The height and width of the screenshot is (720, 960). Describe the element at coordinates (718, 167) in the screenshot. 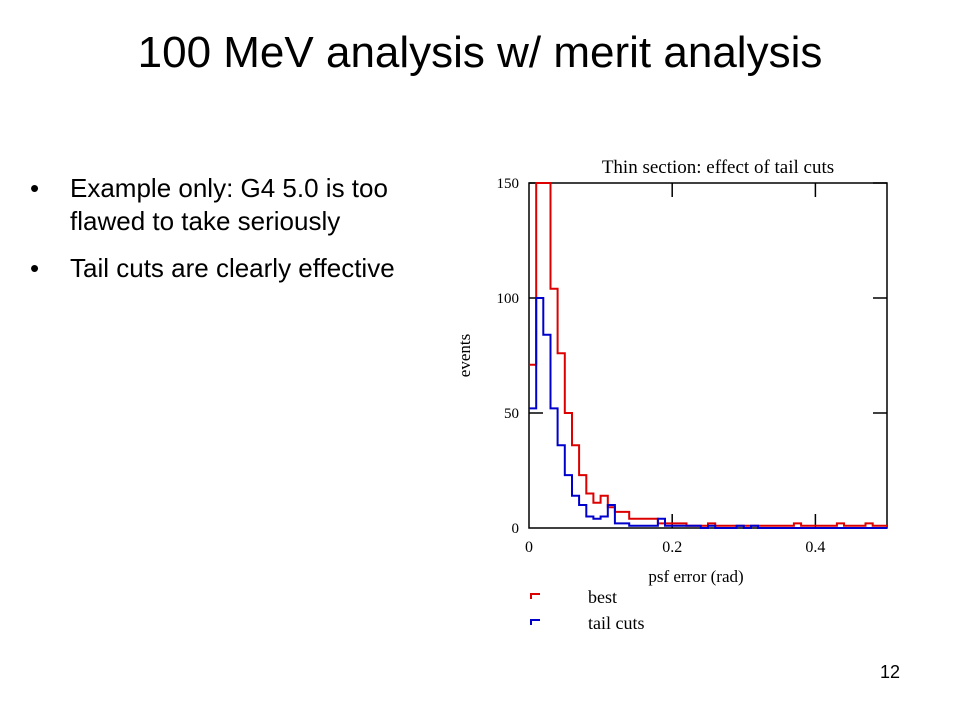

I see `chart-title: Thin section: effect of tail cuts` at that location.